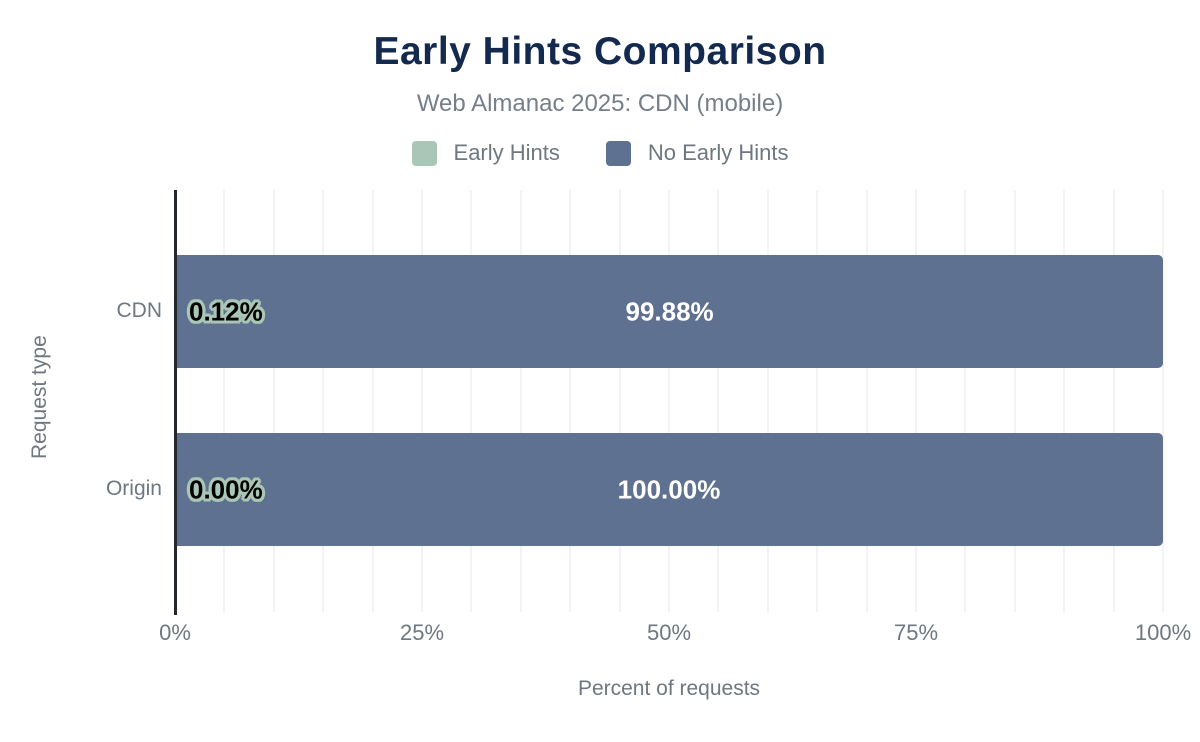 The height and width of the screenshot is (742, 1200). Describe the element at coordinates (175, 402) in the screenshot. I see `y-axis-line` at that location.